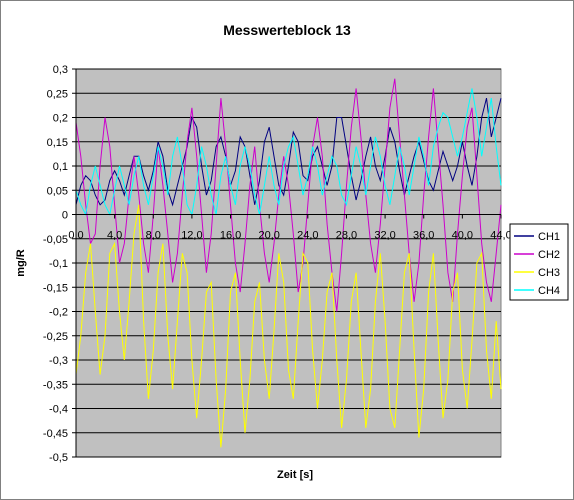 Image resolution: width=574 pixels, height=500 pixels. I want to click on x-tick-label: 24,0, so click(307, 236).